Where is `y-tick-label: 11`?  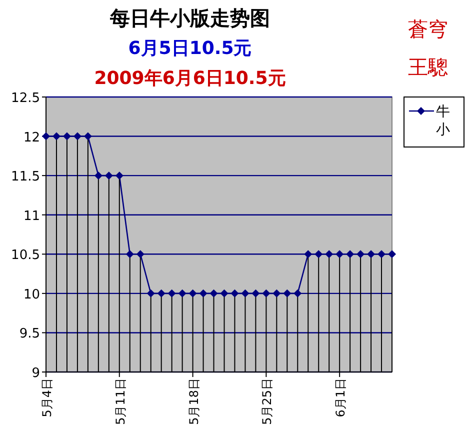 y-tick-label: 11 is located at coordinates (31, 216).